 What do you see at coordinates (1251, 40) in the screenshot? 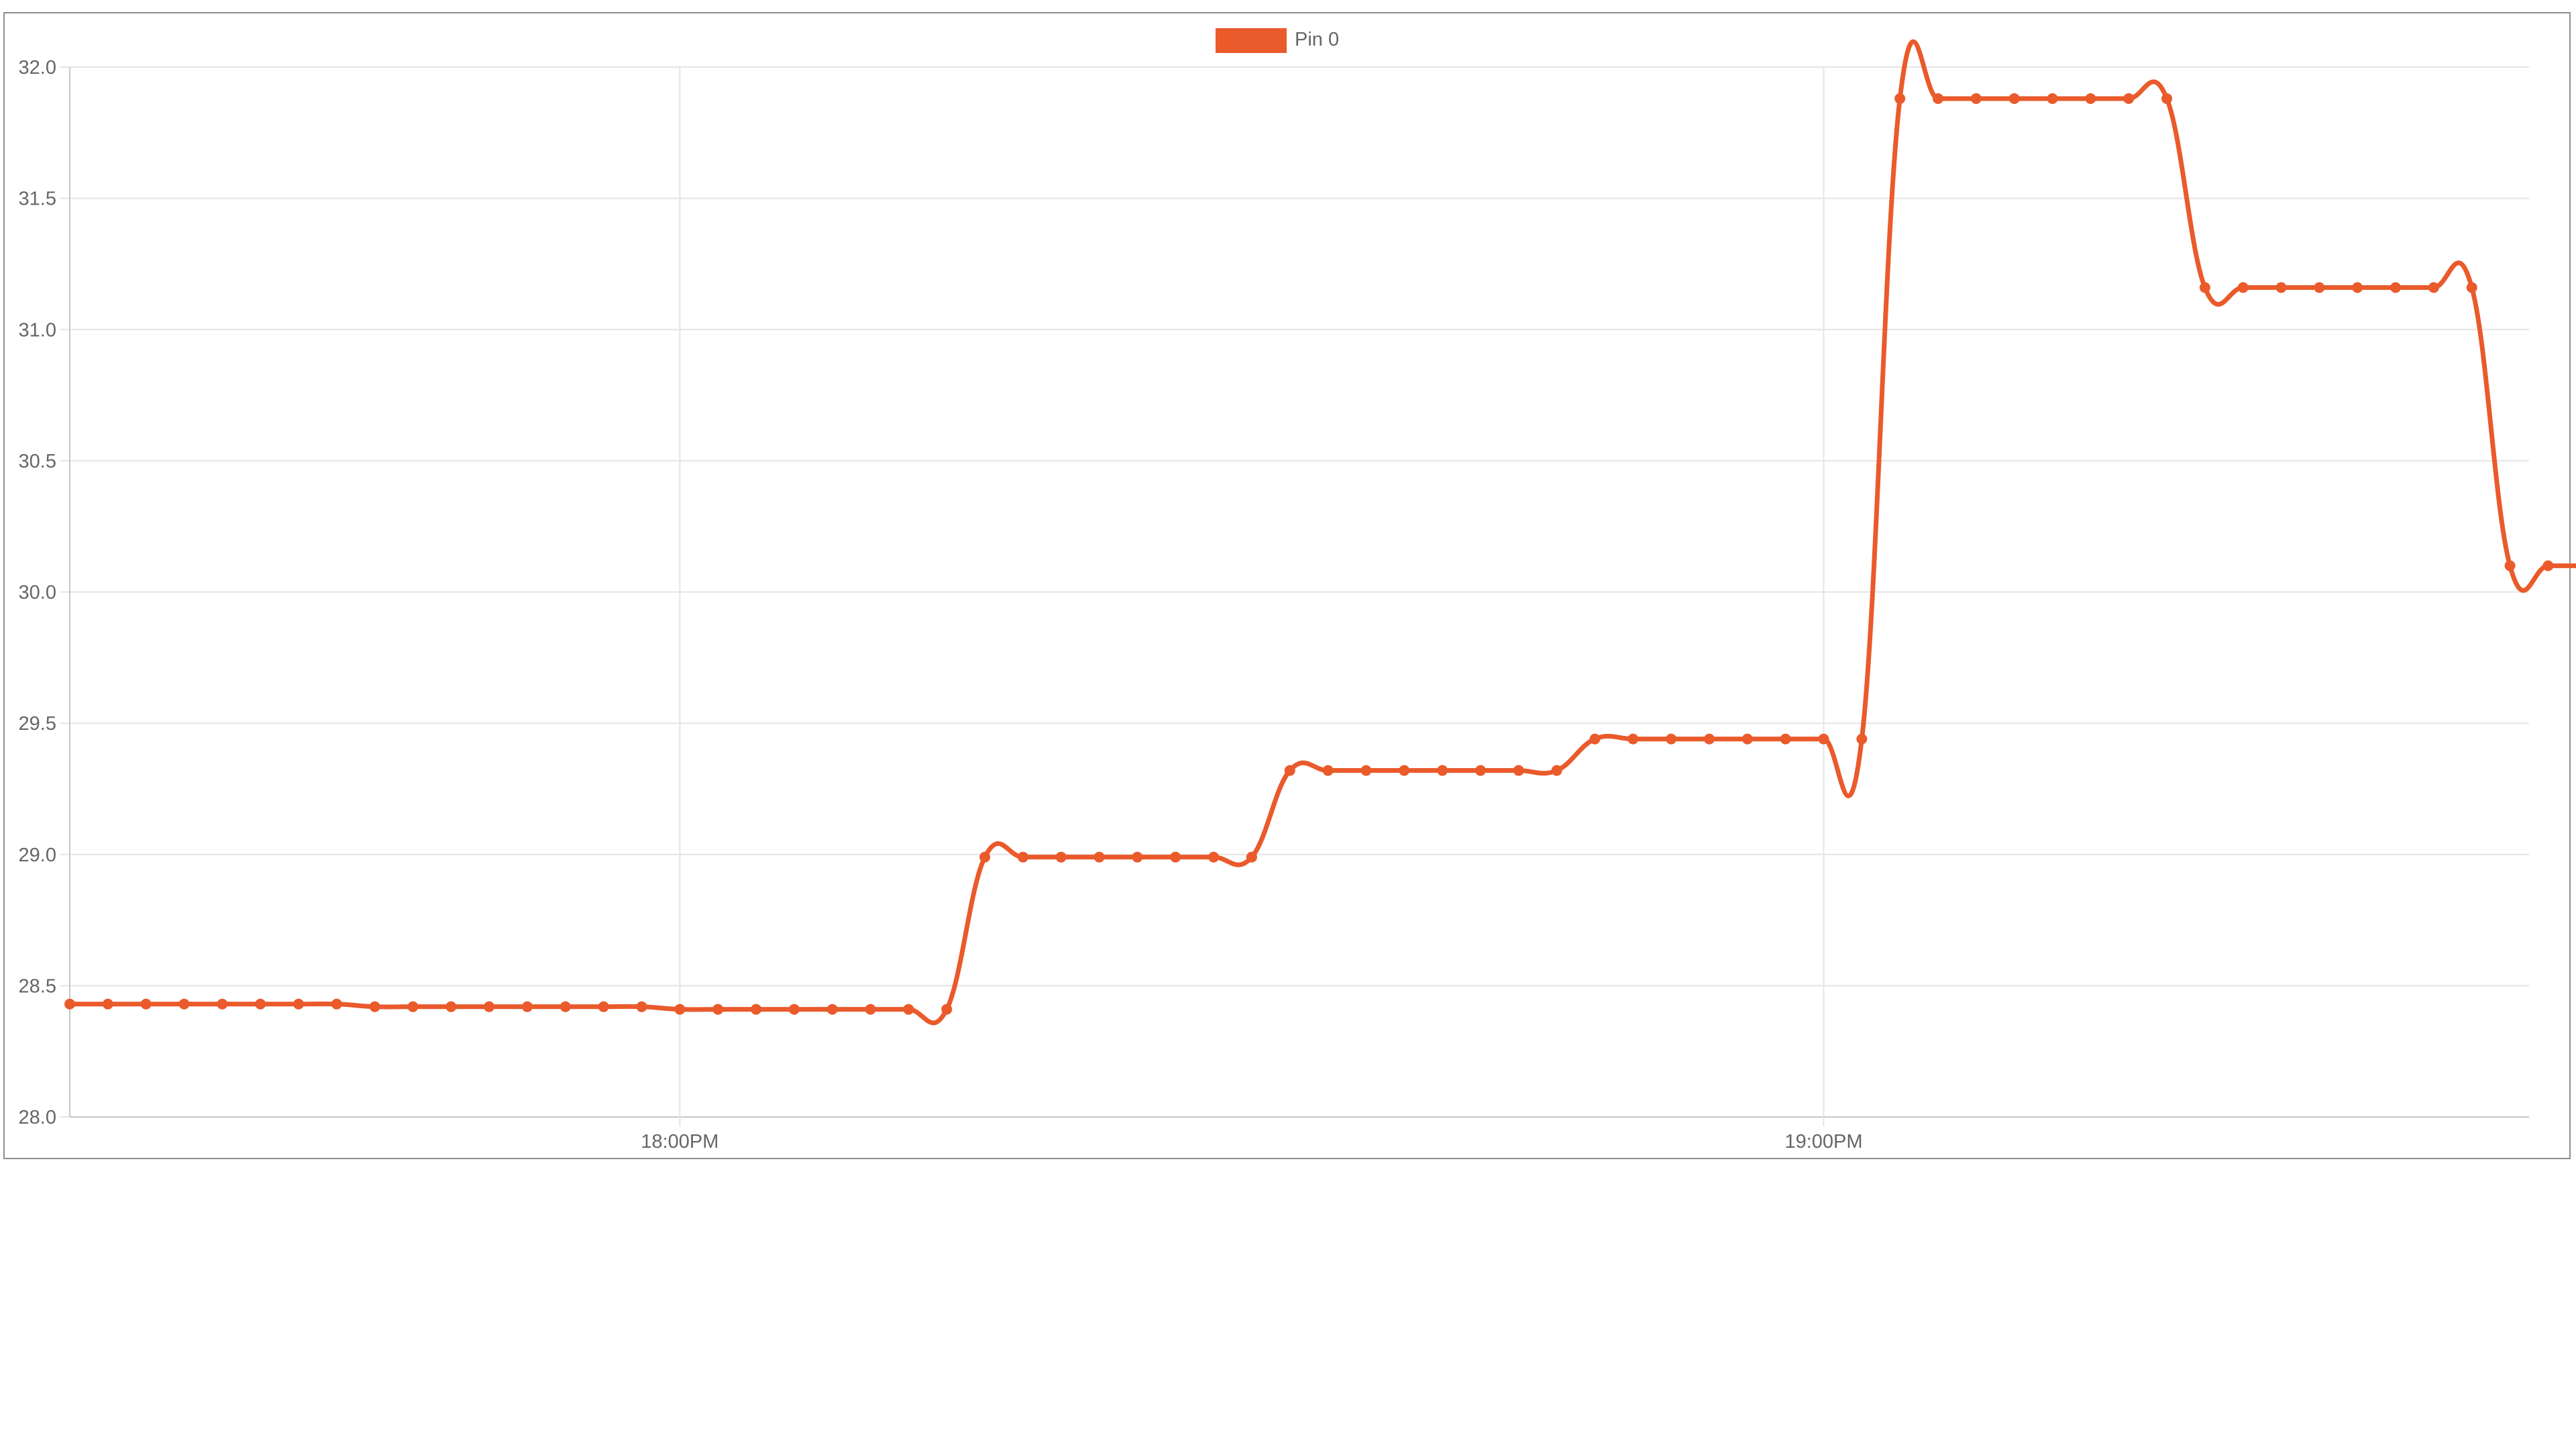
I see `legend-swatch` at bounding box center [1251, 40].